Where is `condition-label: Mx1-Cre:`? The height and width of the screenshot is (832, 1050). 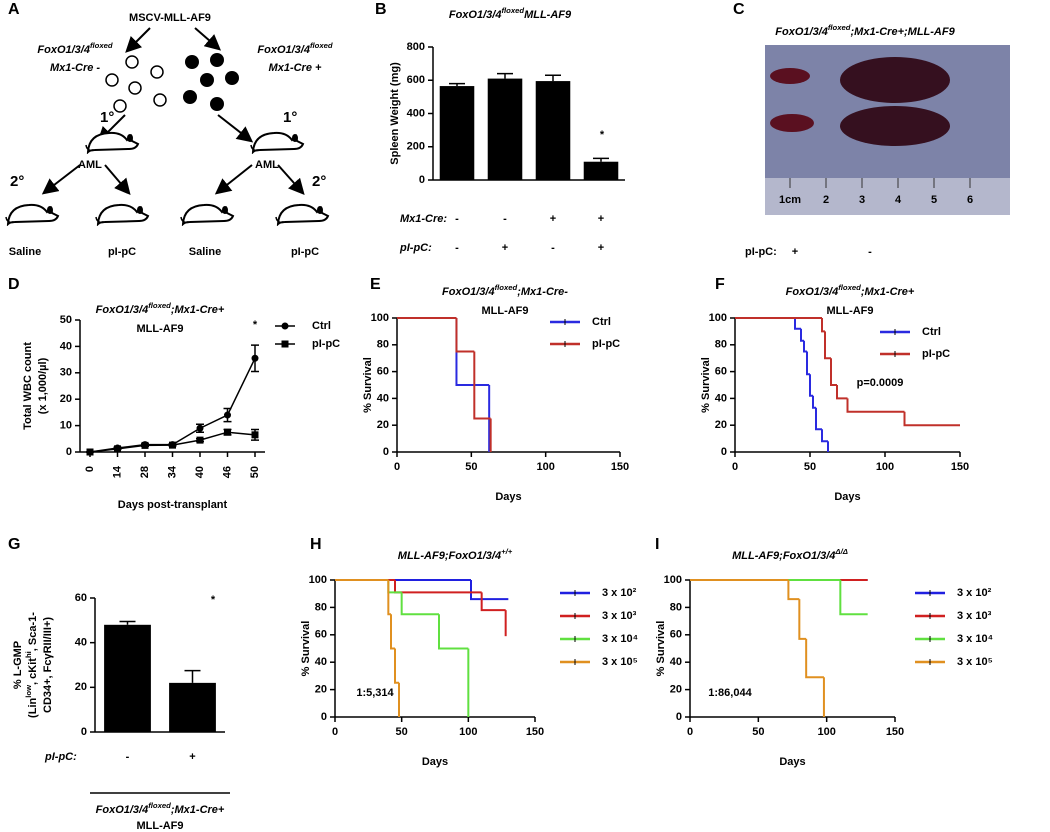
condition-label: Mx1-Cre: is located at coordinates (423, 219).